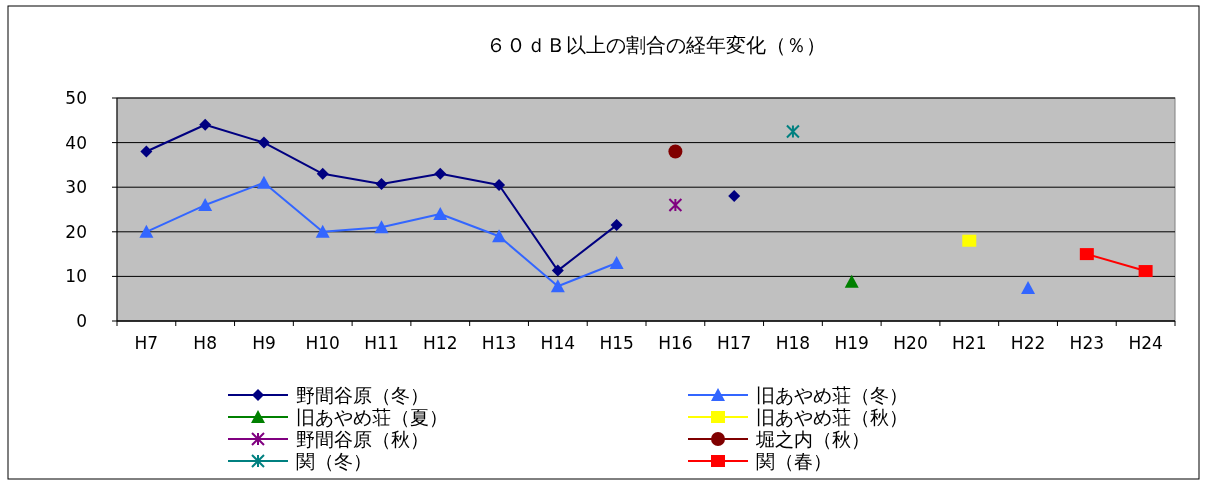  I want to click on y-tick-label: 10, so click(76, 276).